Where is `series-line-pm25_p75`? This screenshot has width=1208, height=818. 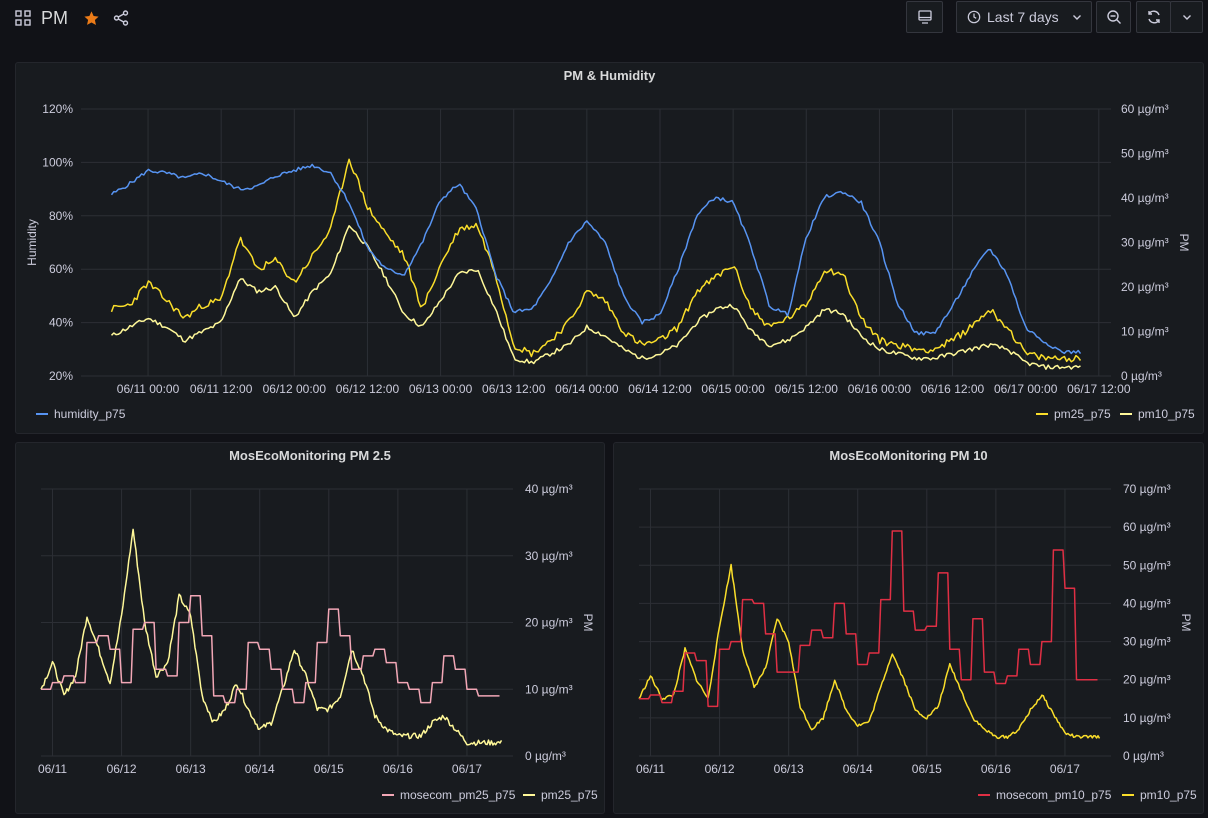 series-line-pm25_p75 is located at coordinates (271, 637).